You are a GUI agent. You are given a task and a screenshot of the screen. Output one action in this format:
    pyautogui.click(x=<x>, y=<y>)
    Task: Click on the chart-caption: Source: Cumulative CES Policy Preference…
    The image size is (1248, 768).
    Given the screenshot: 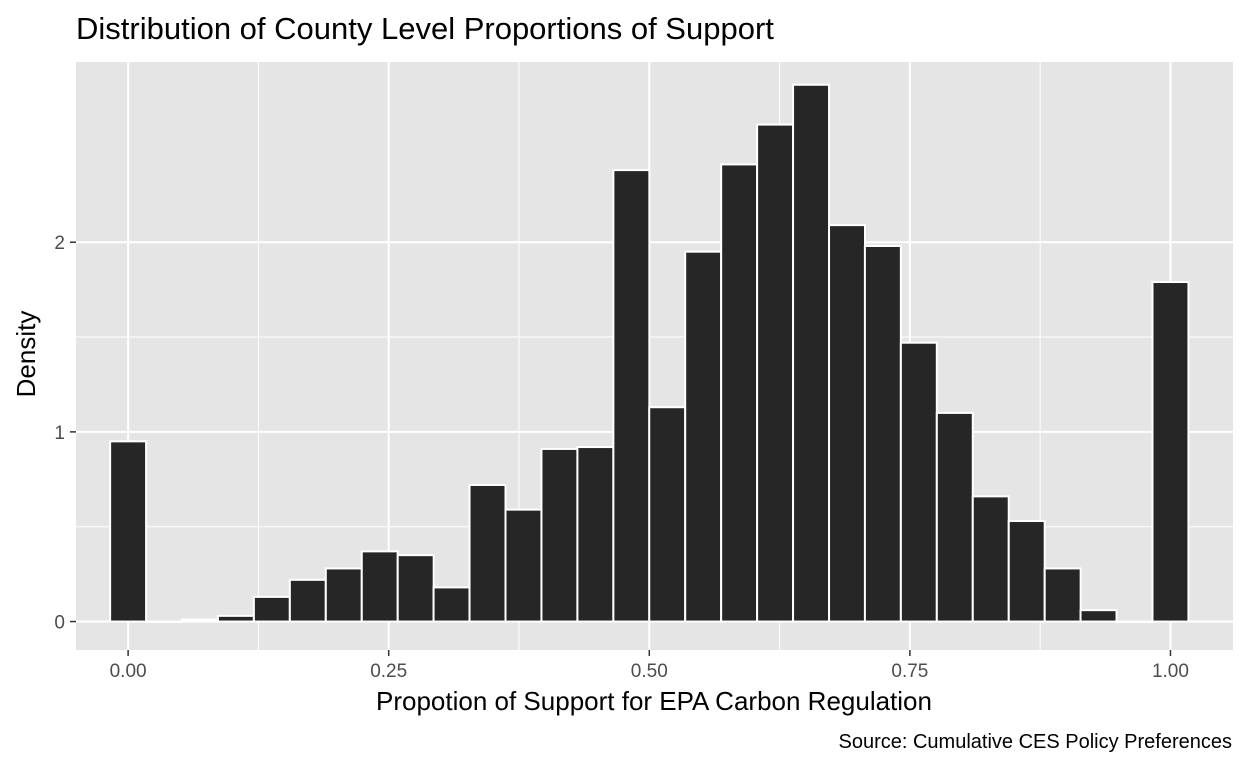 What is the action you would take?
    pyautogui.click(x=1036, y=742)
    